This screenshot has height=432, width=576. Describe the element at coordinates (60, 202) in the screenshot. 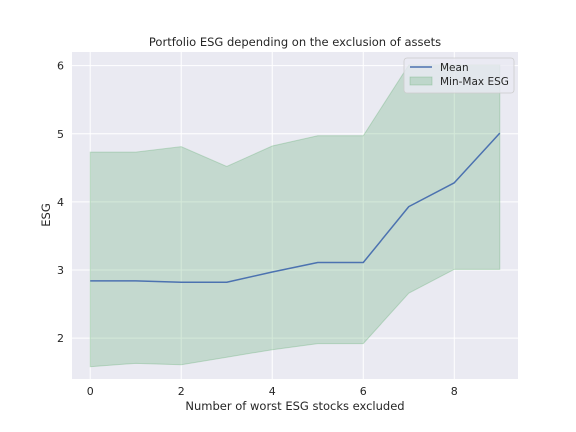

I see `y-tick-label: 4` at that location.